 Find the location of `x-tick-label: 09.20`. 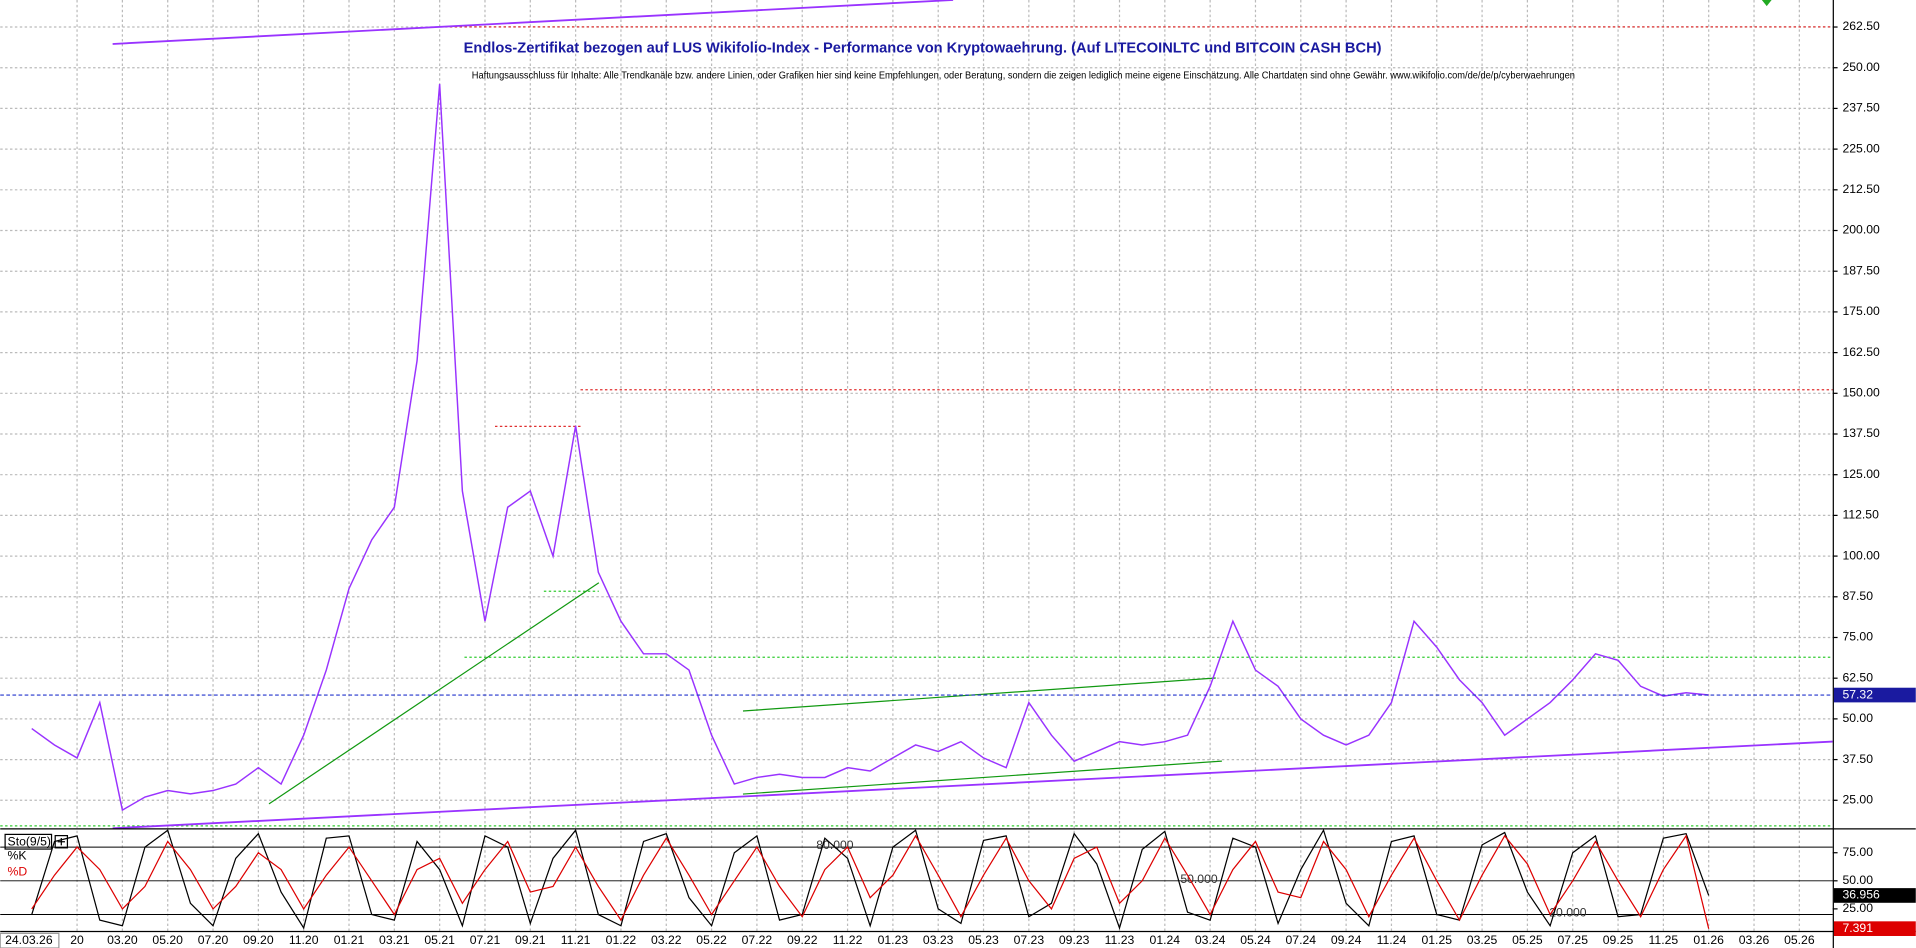

x-tick-label: 09.20 is located at coordinates (258, 940).